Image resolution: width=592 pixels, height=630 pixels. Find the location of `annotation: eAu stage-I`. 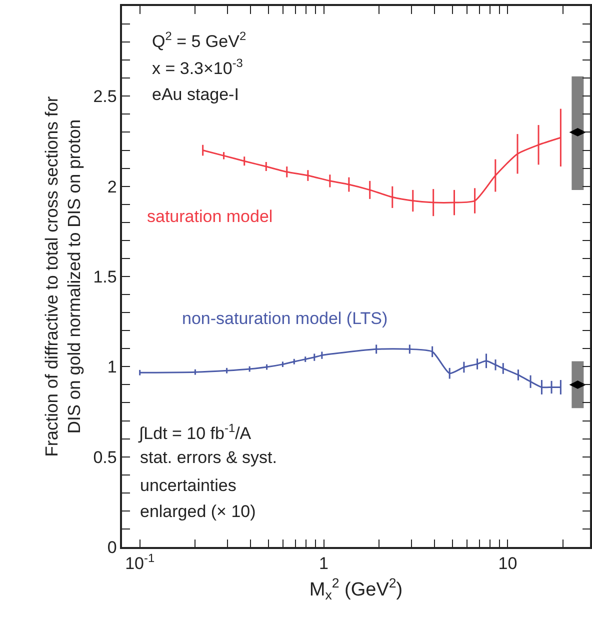

annotation: eAu stage-I is located at coordinates (195, 94).